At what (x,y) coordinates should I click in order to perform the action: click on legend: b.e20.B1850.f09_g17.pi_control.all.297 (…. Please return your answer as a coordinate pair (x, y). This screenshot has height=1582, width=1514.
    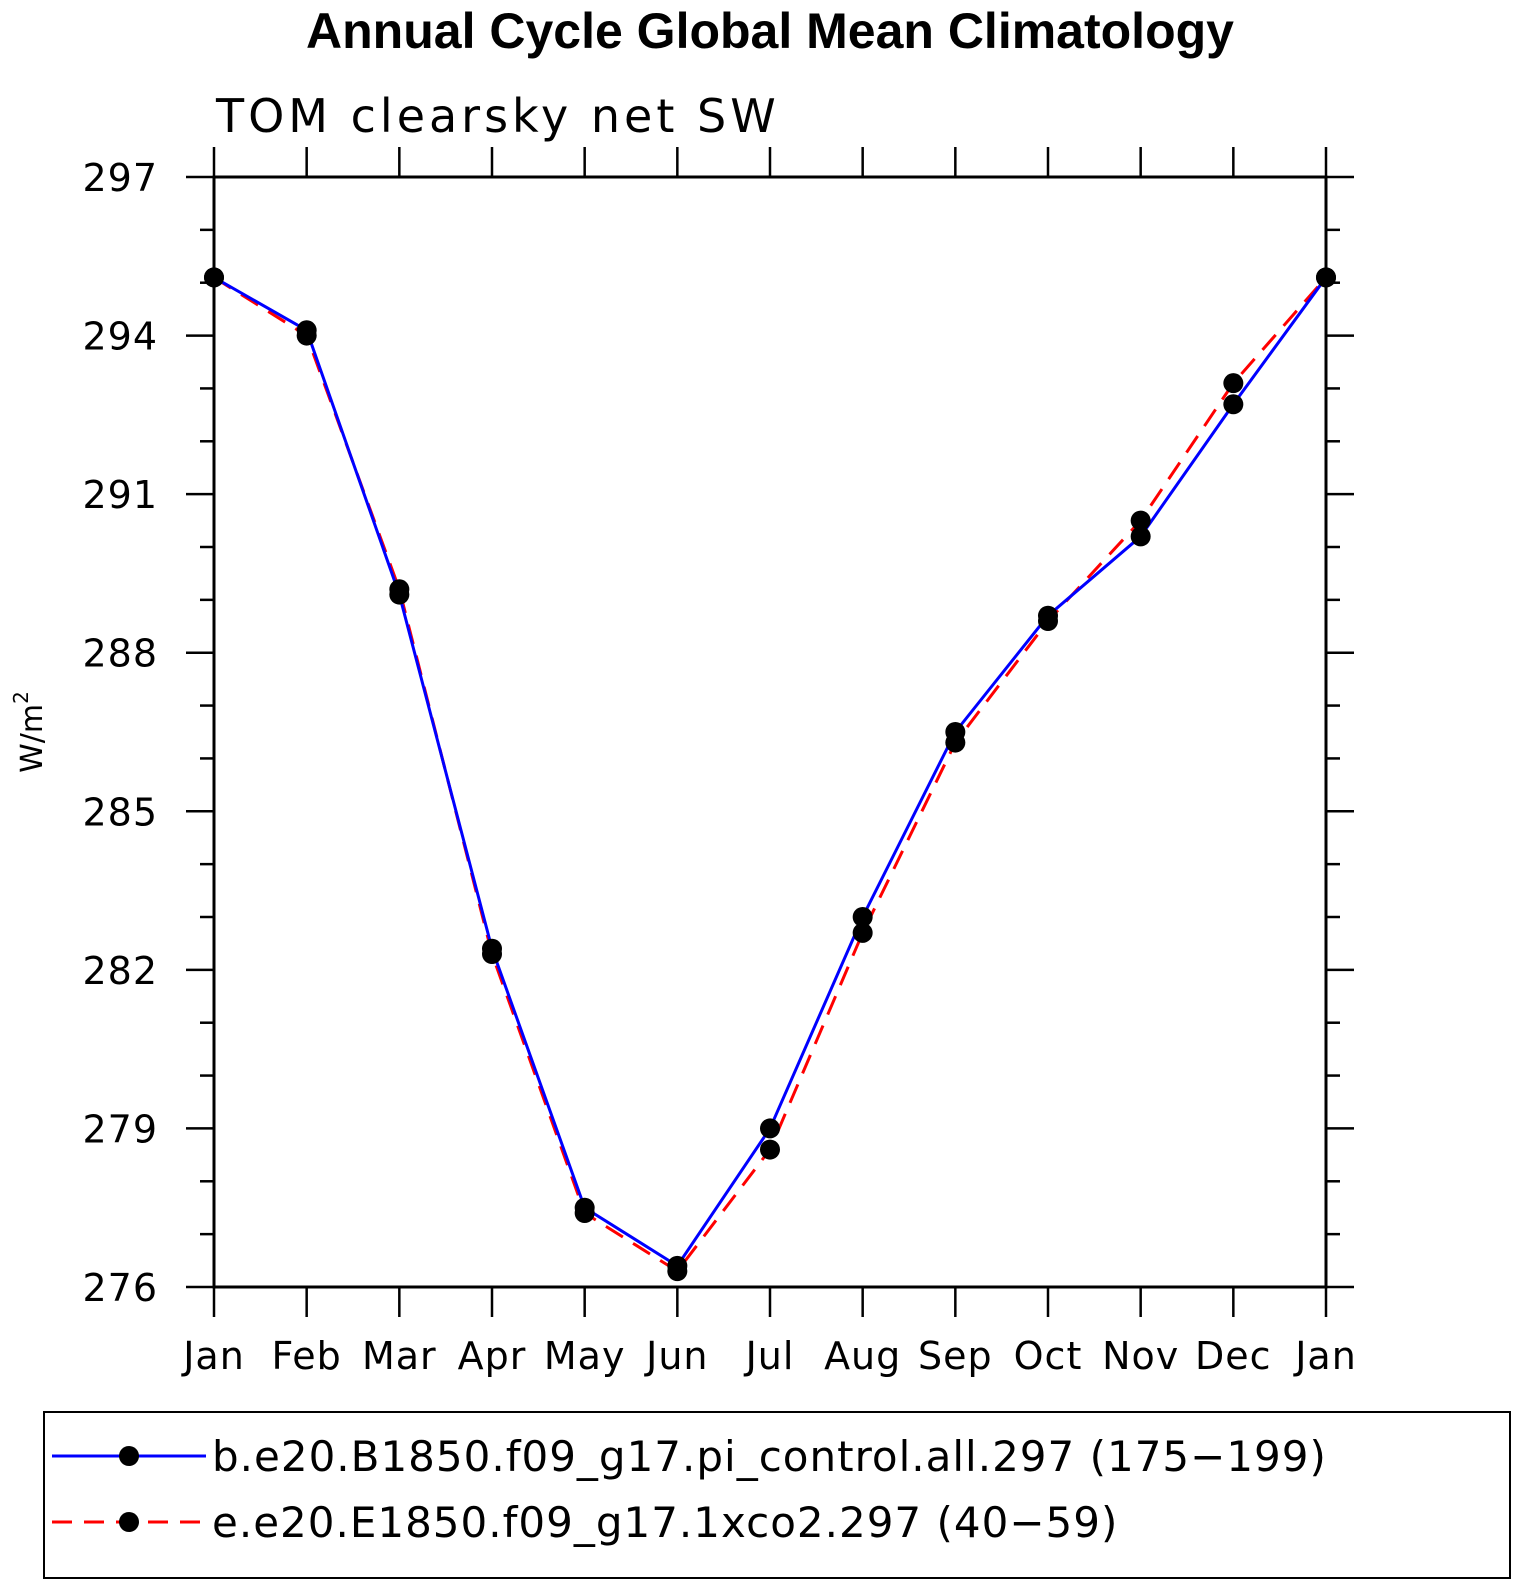
    Looking at the image, I should click on (777, 1495).